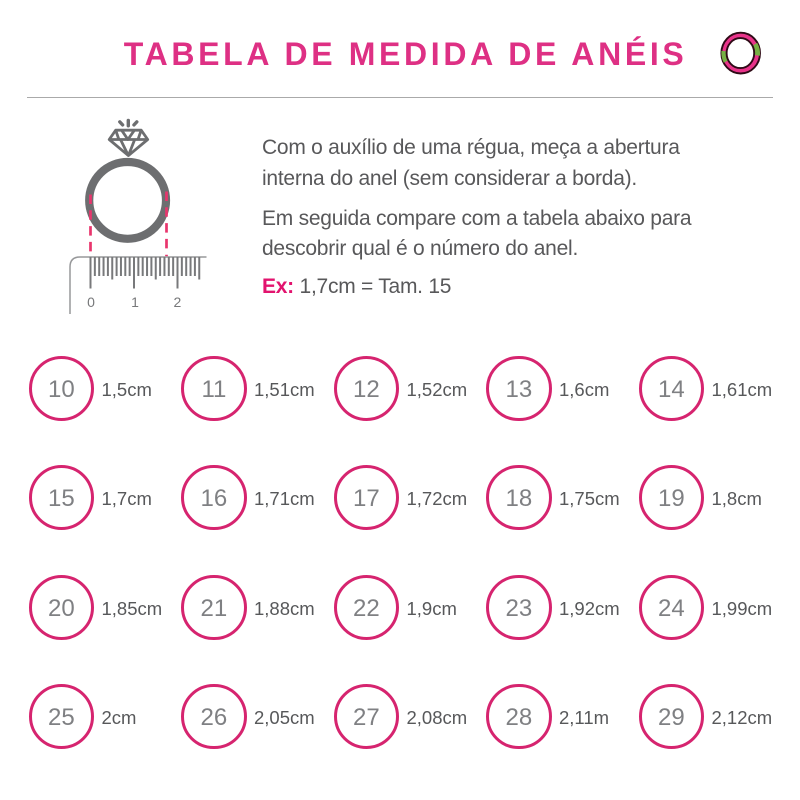  Describe the element at coordinates (91, 302) in the screenshot. I see `svg-text: 0` at that location.